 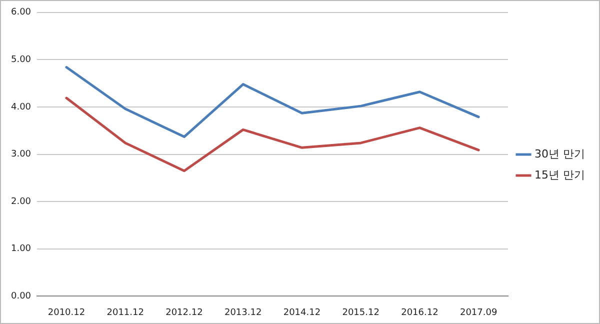 I want to click on y-tick-label: 0.00, so click(x=21, y=297).